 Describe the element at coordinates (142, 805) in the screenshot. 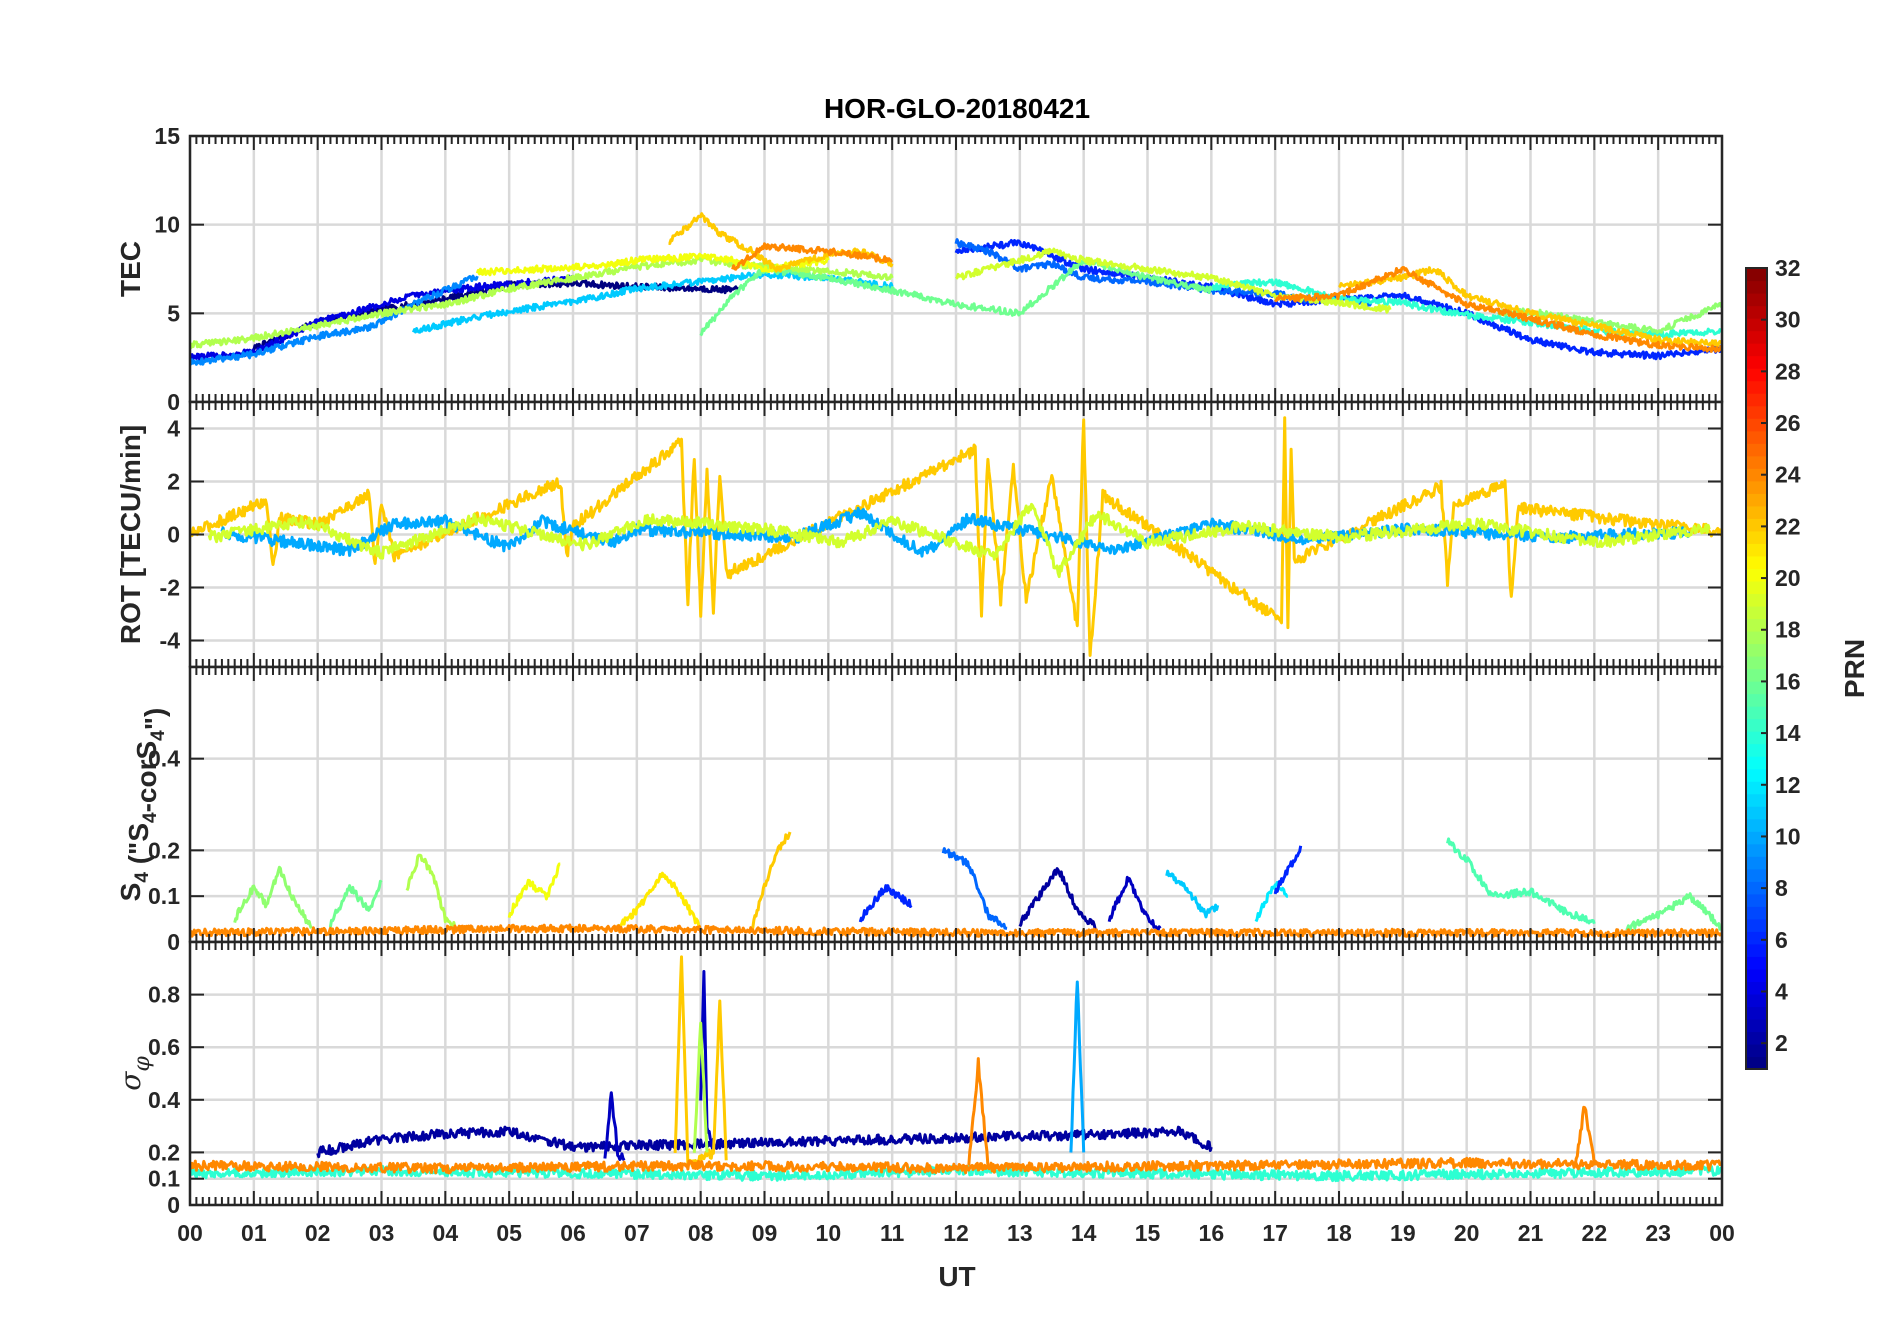

I see `y-axis-label: S4 ("S4-corS4")` at that location.